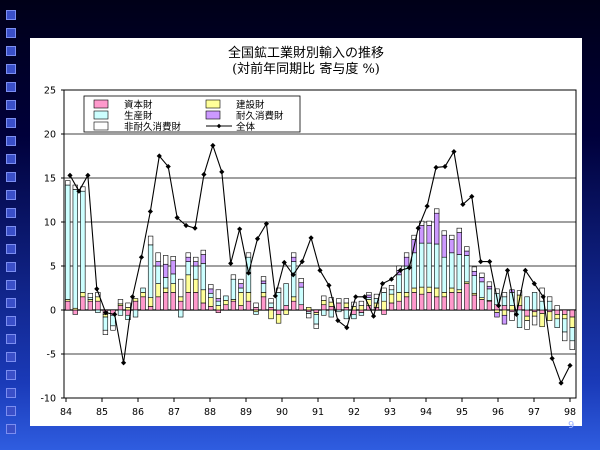 The width and height of the screenshot is (600, 450). I want to click on y-tick-label: 0, so click(53, 311).